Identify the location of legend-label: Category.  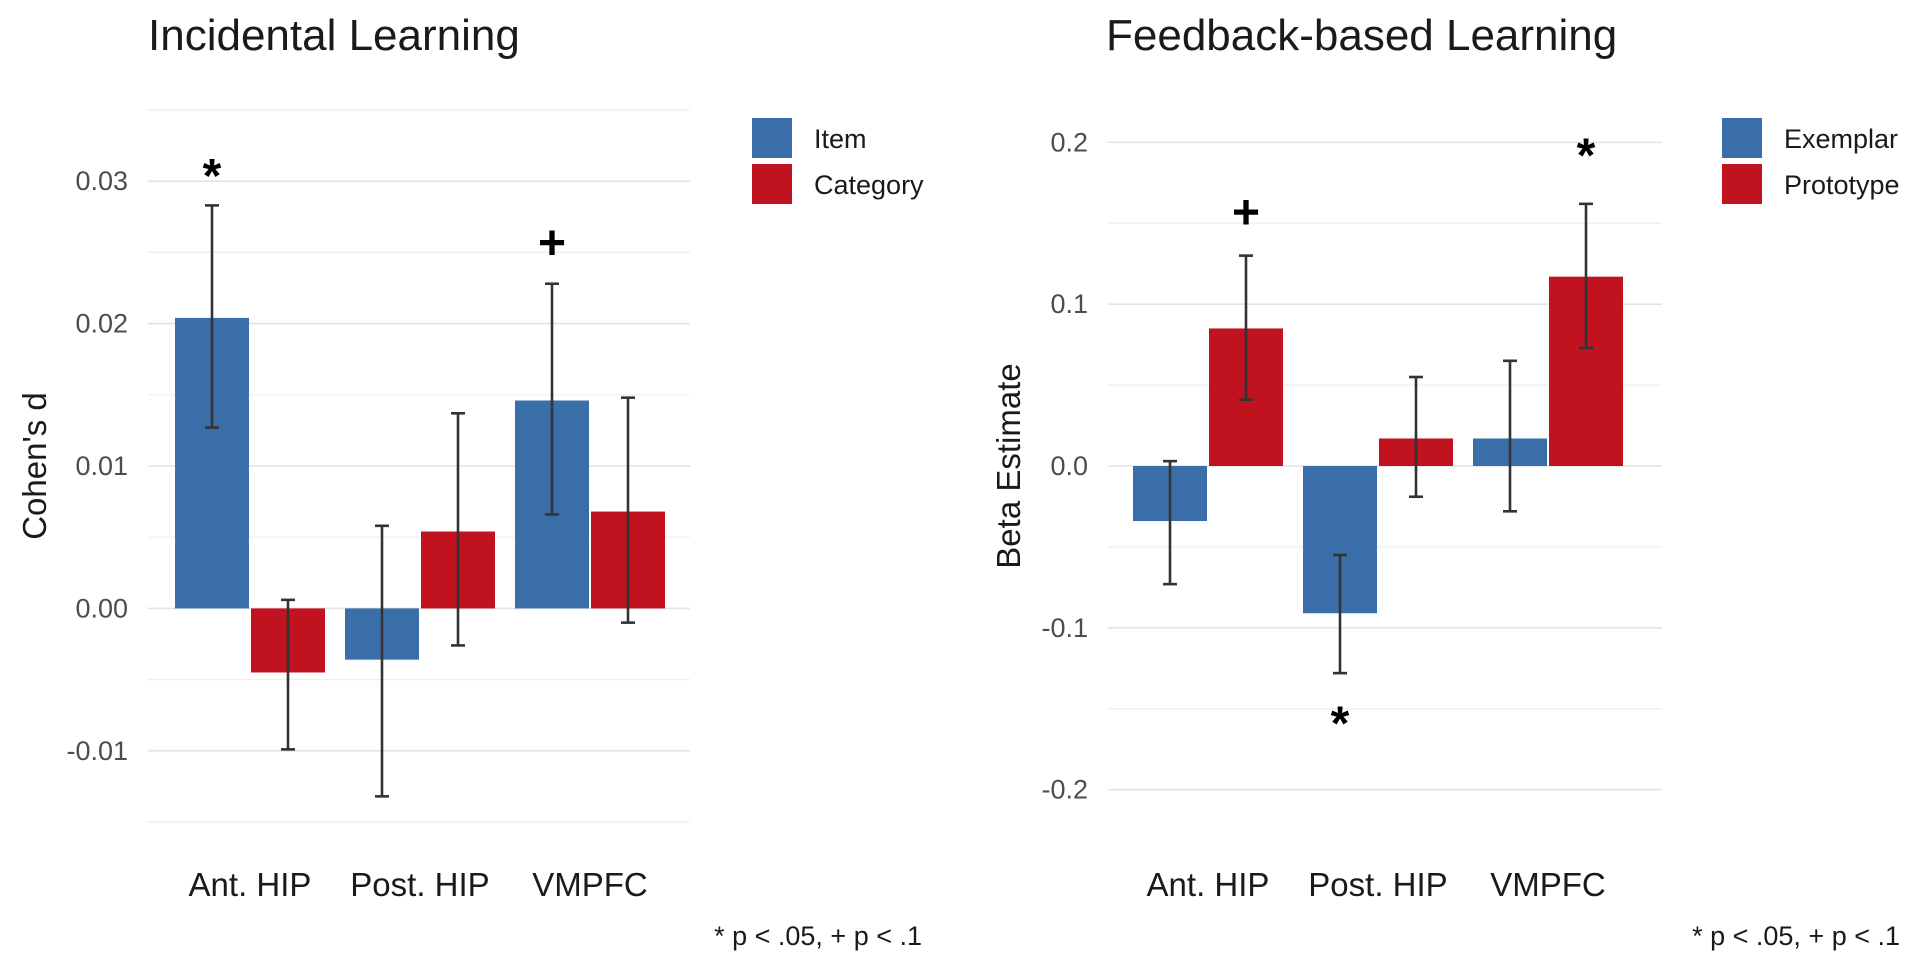
(869, 185).